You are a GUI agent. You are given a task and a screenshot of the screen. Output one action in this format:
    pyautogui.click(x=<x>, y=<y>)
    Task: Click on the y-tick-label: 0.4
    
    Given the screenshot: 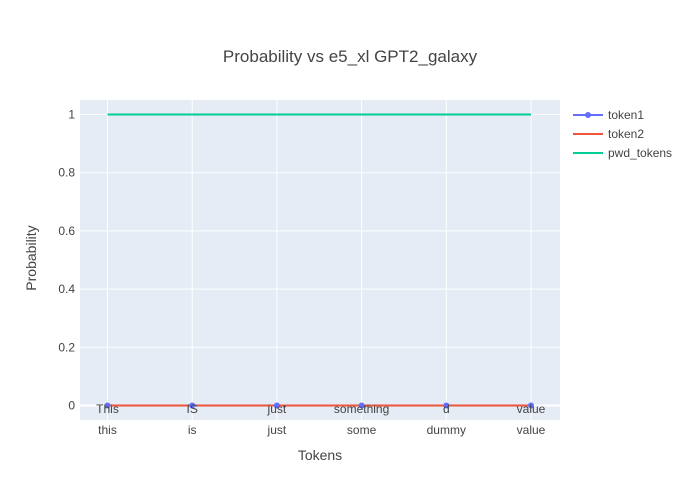 What is the action you would take?
    pyautogui.click(x=66, y=289)
    